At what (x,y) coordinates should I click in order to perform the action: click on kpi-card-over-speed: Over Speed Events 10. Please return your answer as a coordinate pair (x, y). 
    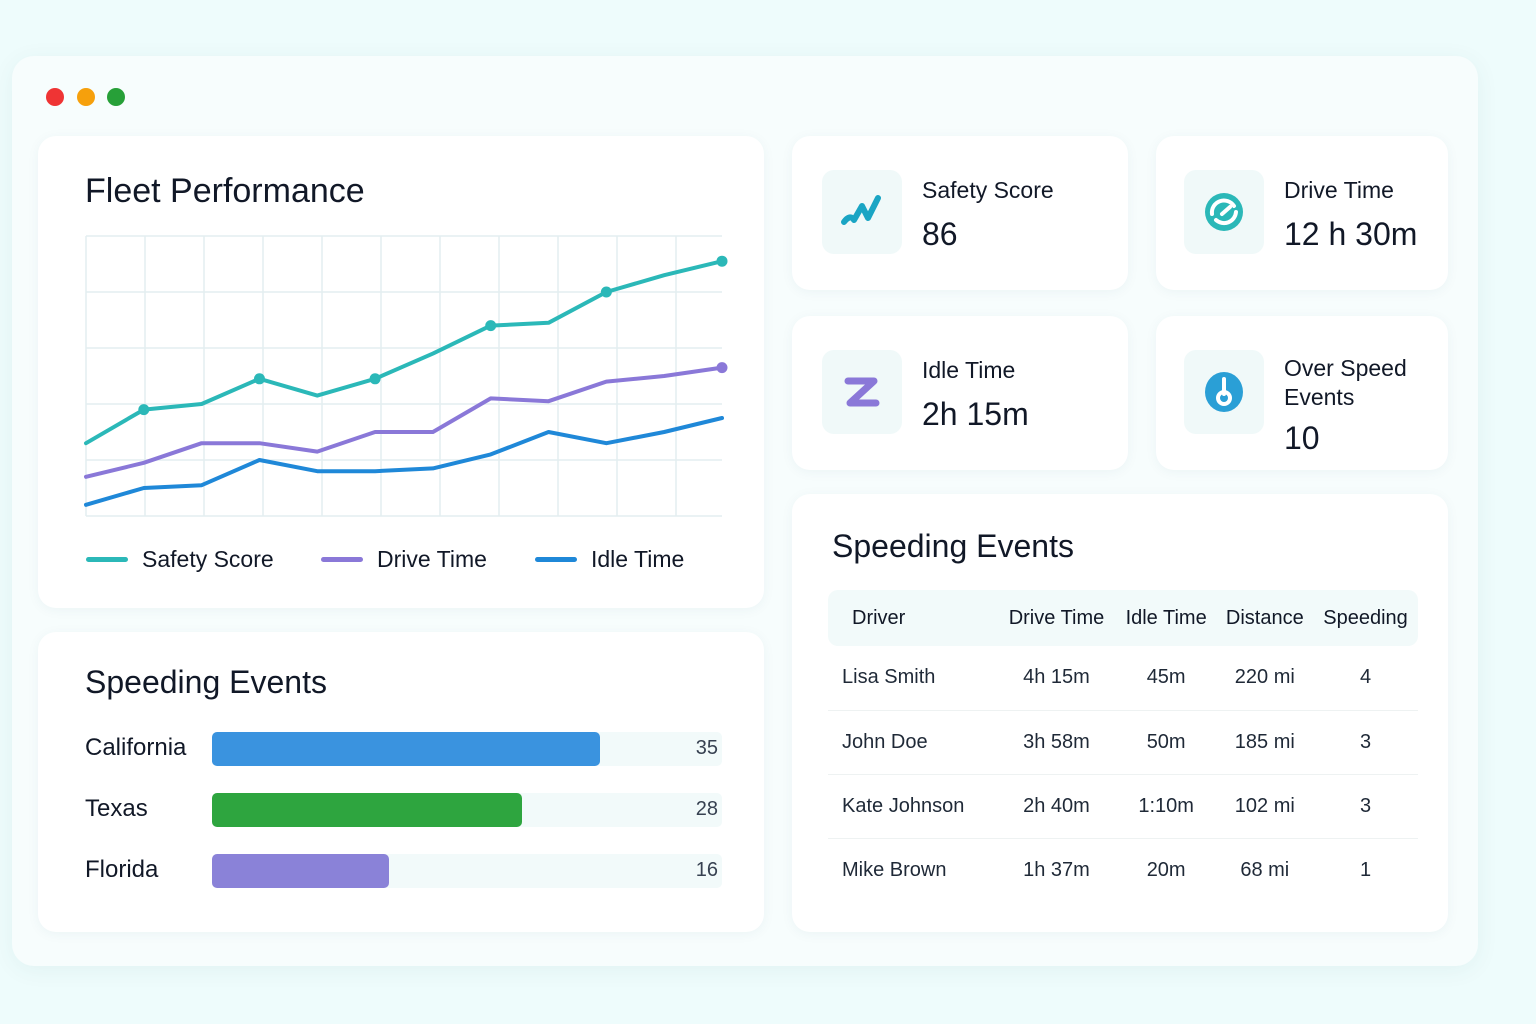
    Looking at the image, I should click on (1302, 393).